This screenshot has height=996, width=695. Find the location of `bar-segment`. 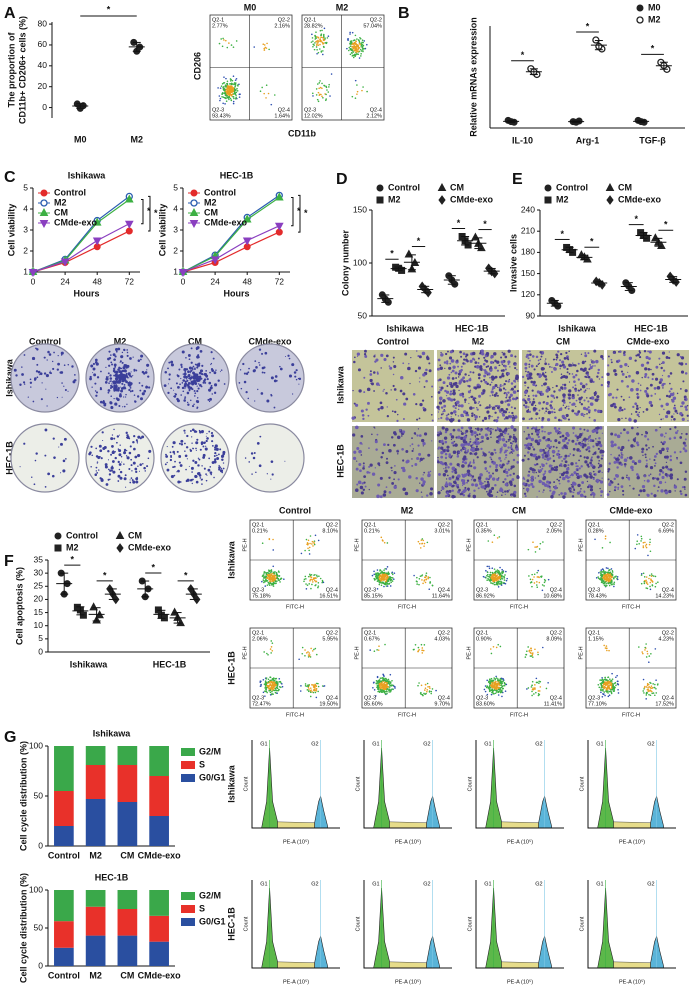

bar-segment is located at coordinates (128, 783).